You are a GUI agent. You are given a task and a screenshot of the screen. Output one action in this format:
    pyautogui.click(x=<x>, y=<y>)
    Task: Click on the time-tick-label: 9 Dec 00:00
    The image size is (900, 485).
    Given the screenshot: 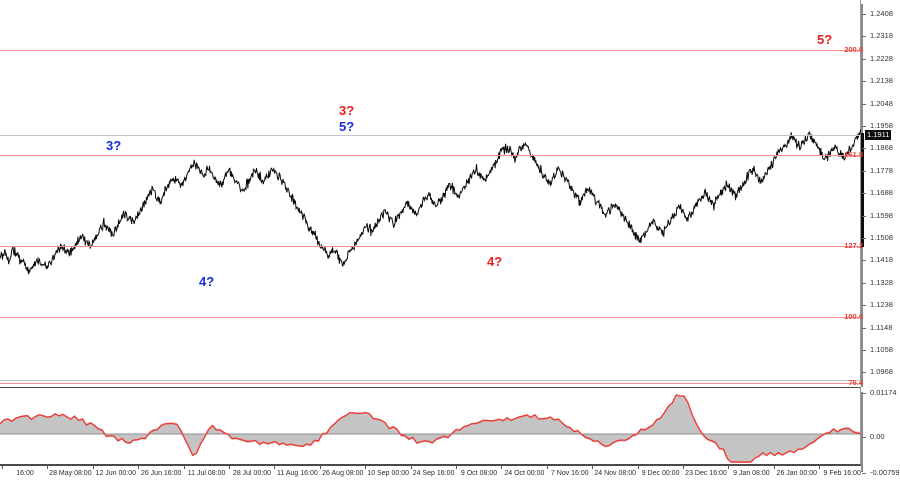 What is the action you would take?
    pyautogui.click(x=660, y=473)
    